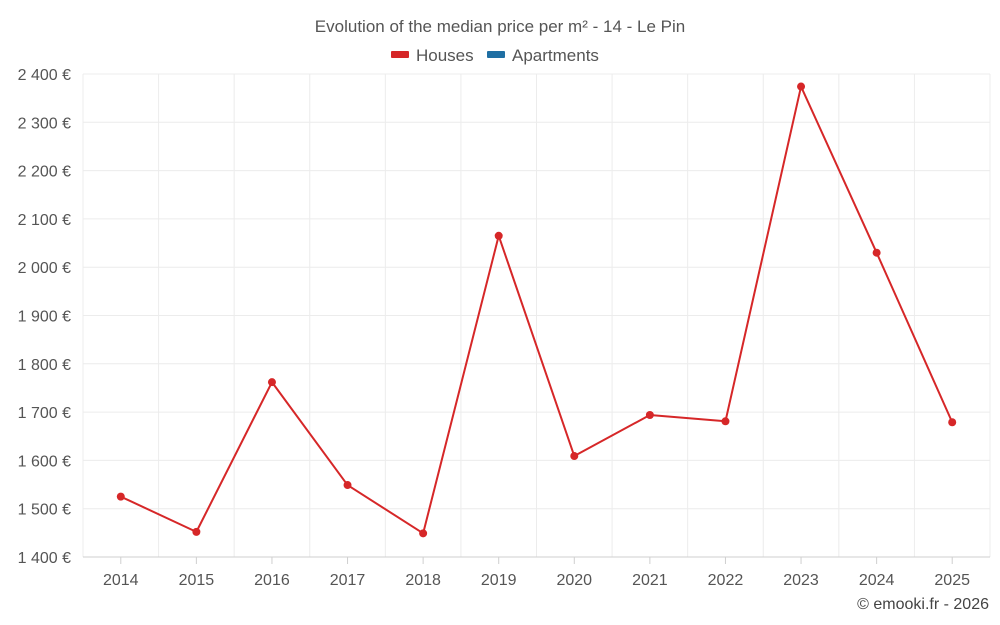  Describe the element at coordinates (801, 86) in the screenshot. I see `data-point-houses-2023` at that location.